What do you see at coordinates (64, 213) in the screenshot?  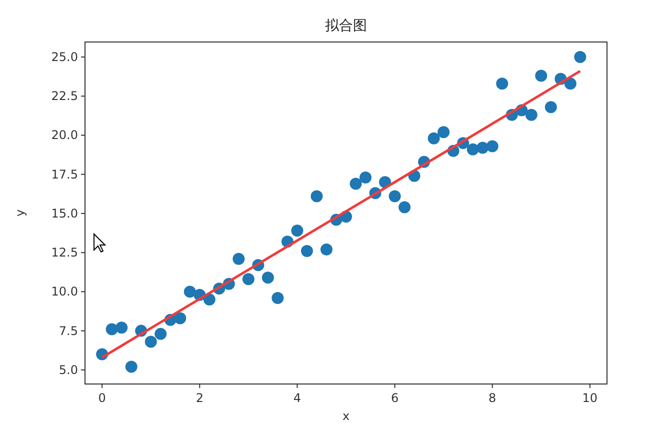 I see `y-tick-label: 15.0` at bounding box center [64, 213].